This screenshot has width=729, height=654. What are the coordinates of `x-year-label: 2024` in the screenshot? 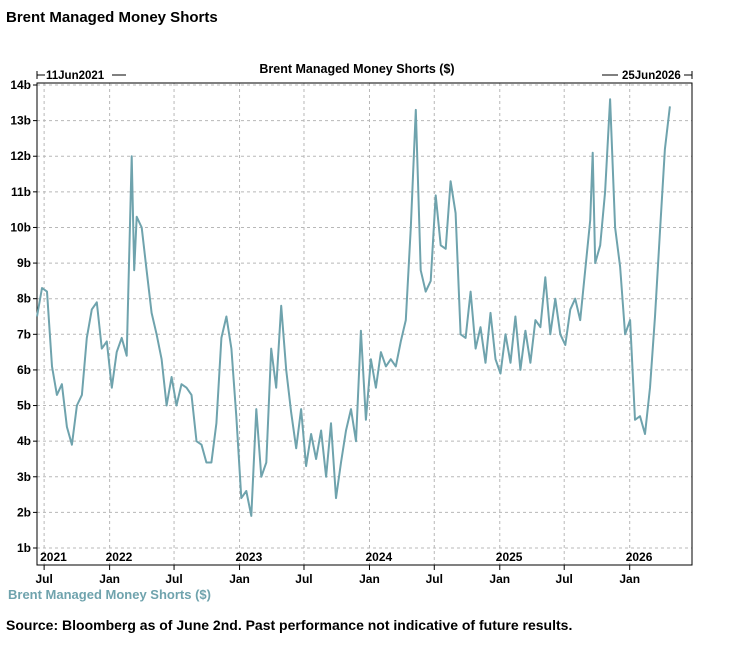 It's located at (378, 557).